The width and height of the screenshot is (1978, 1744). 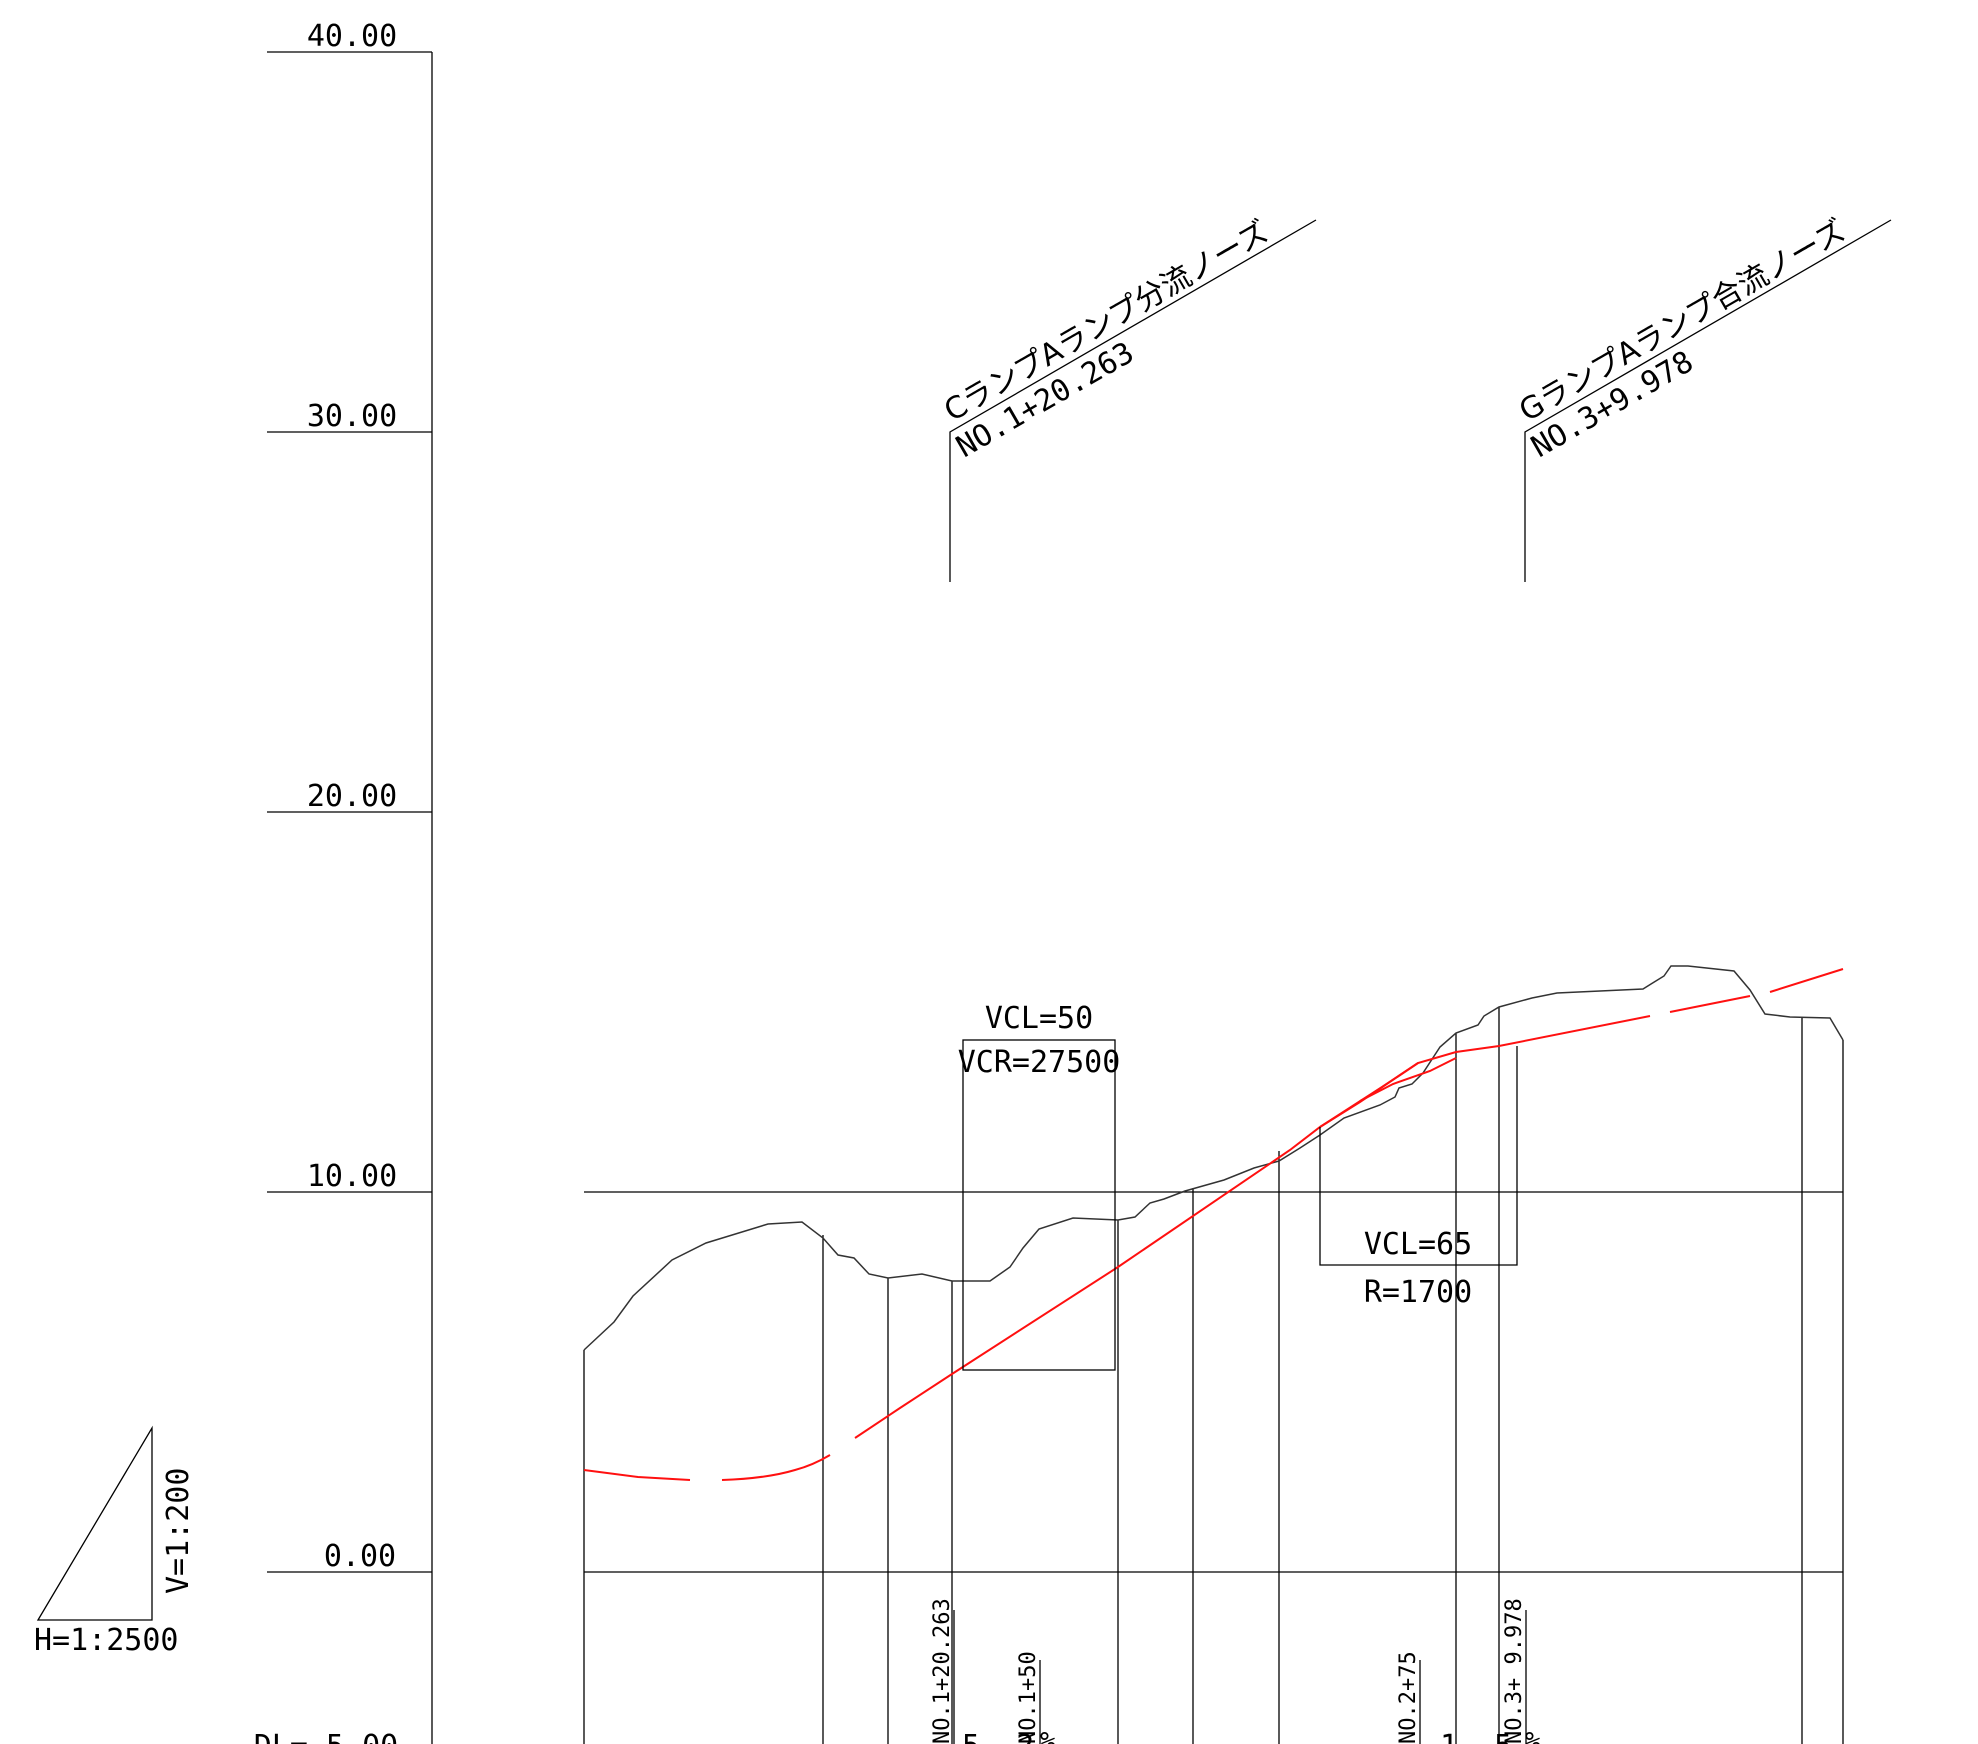 What do you see at coordinates (352, 36) in the screenshot?
I see `elevation-tick-40: 40.00` at bounding box center [352, 36].